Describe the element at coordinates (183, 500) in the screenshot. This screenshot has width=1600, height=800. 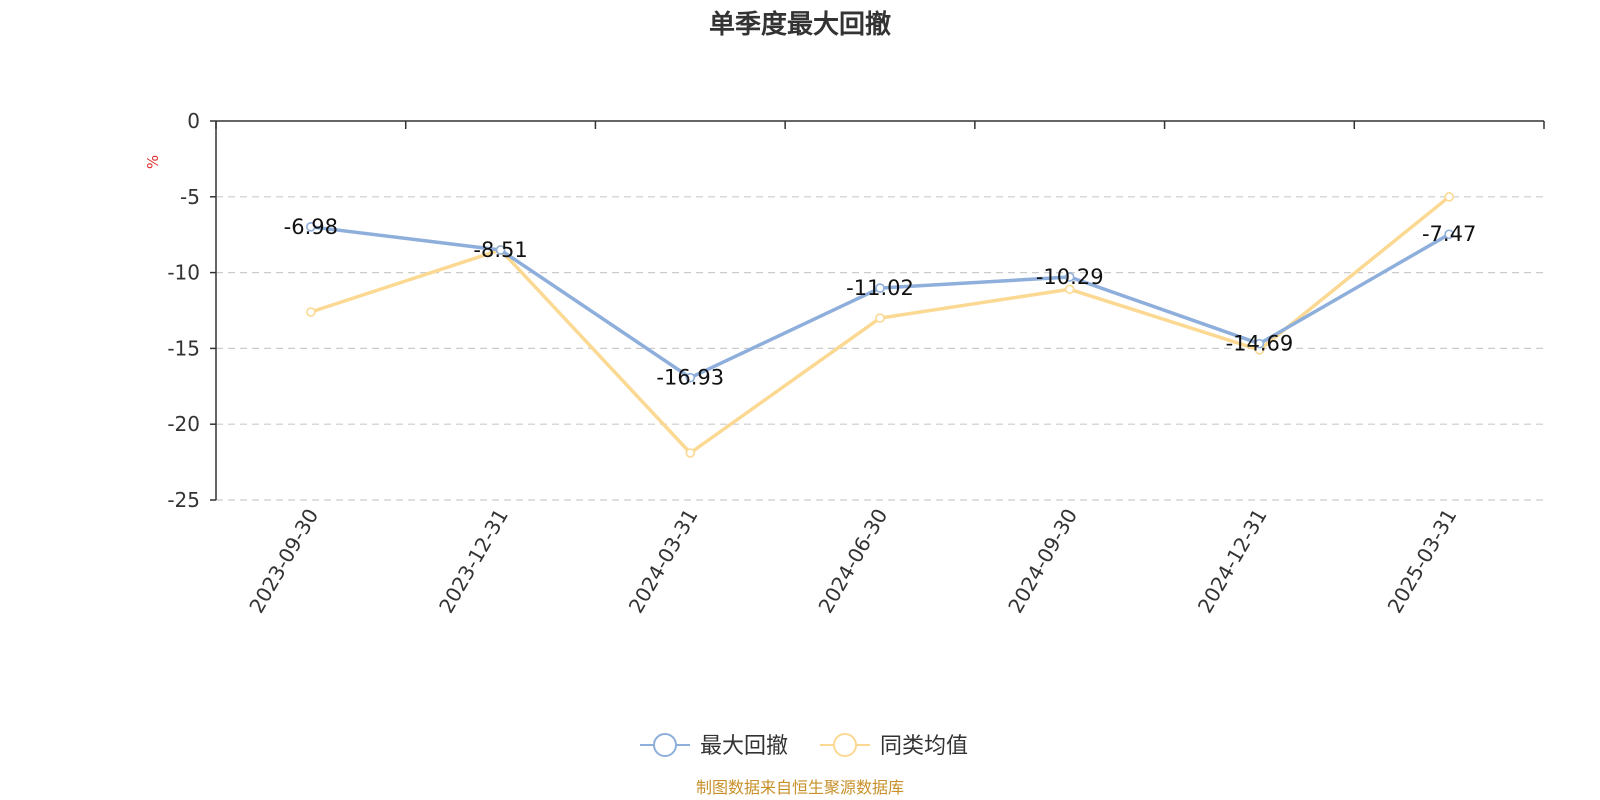
I see `y-tick-label: -25` at that location.